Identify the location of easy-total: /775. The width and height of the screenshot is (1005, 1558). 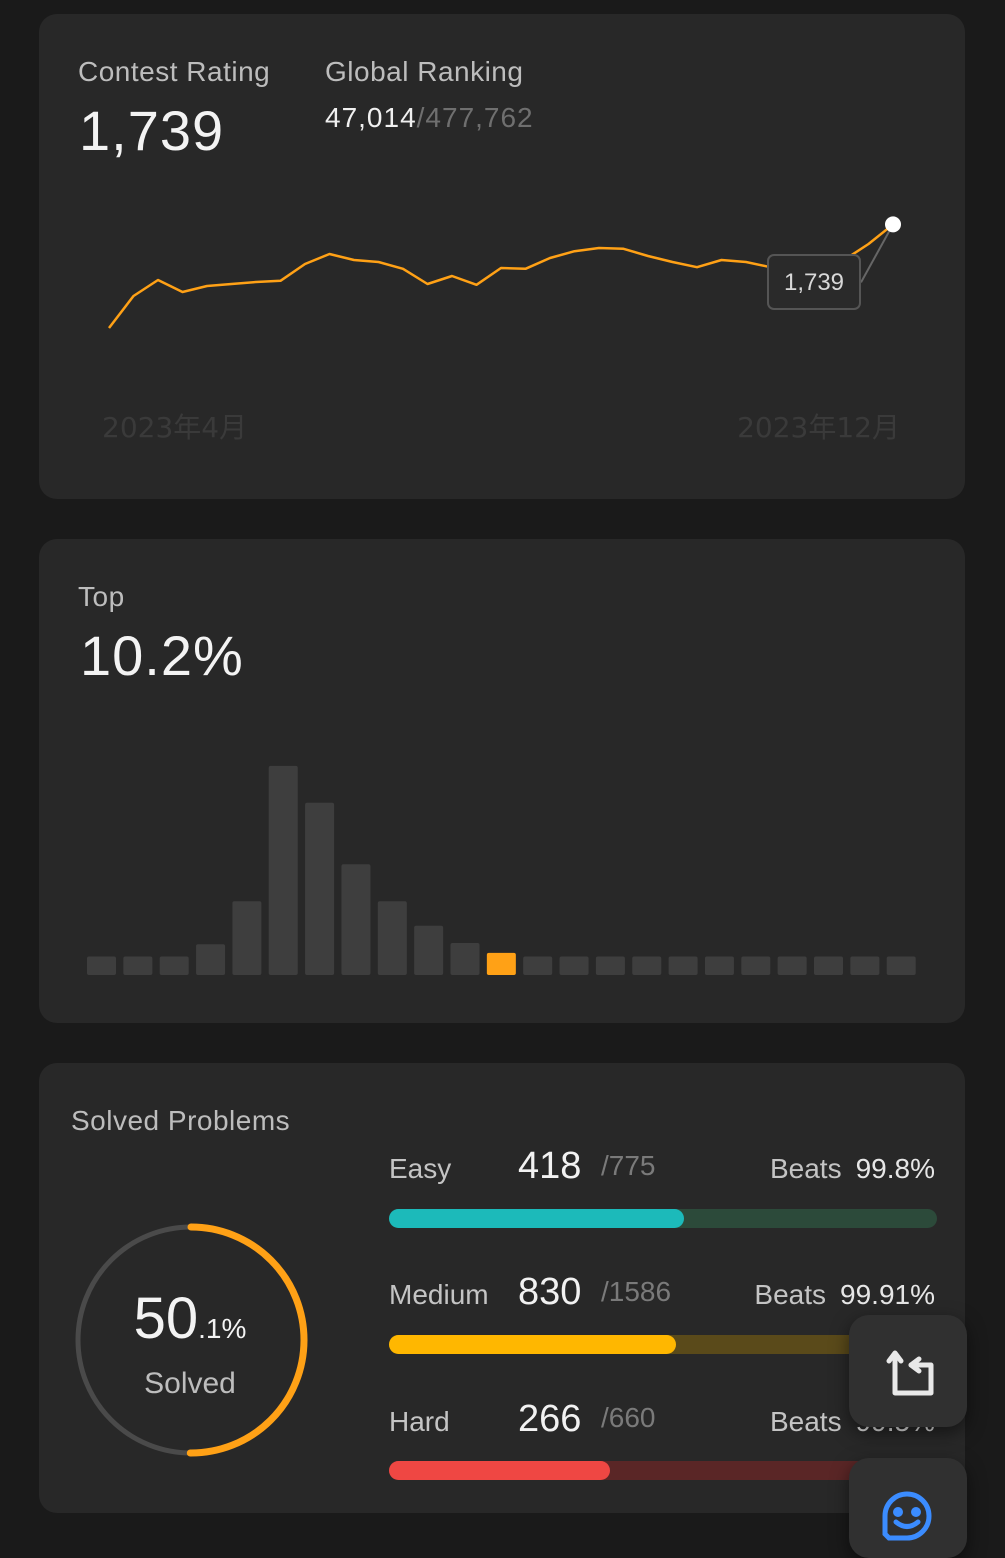
(628, 1165).